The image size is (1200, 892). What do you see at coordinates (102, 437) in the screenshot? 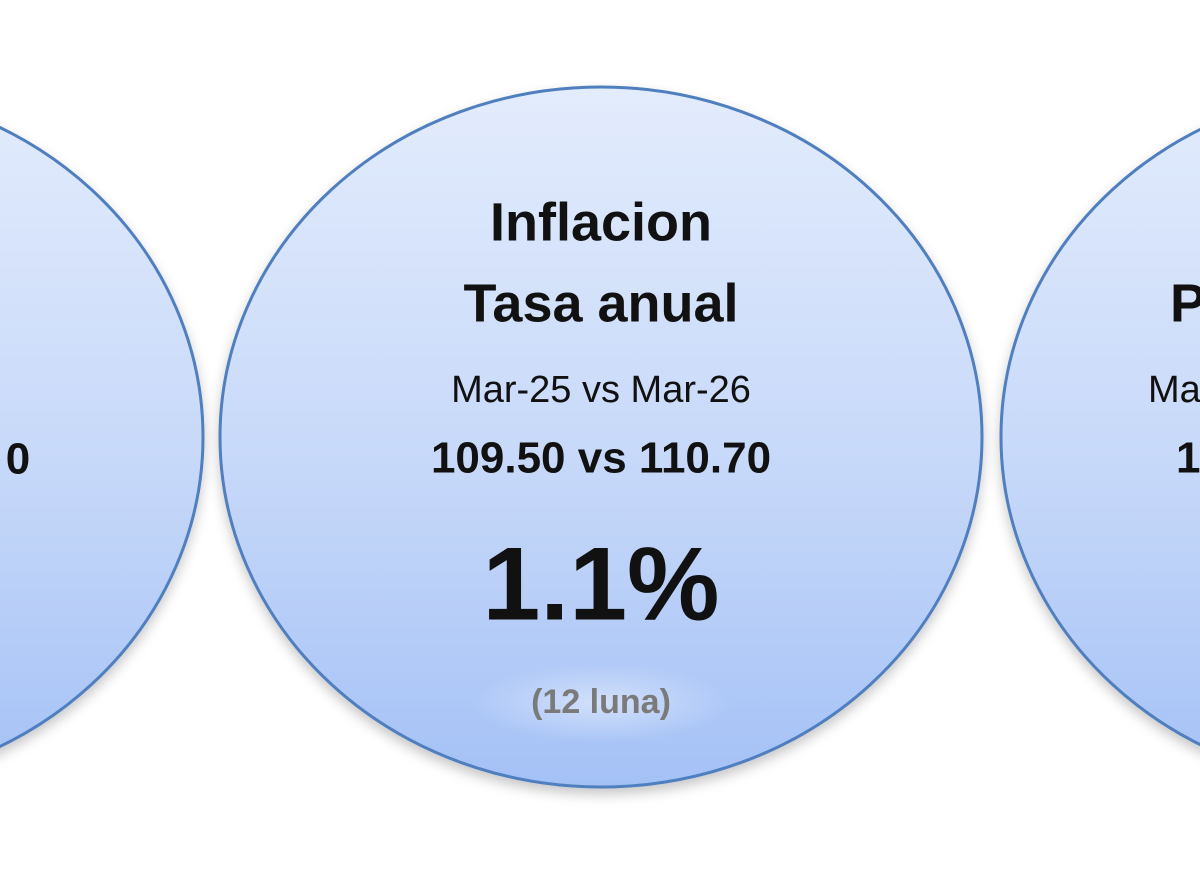
I see `circle-left` at bounding box center [102, 437].